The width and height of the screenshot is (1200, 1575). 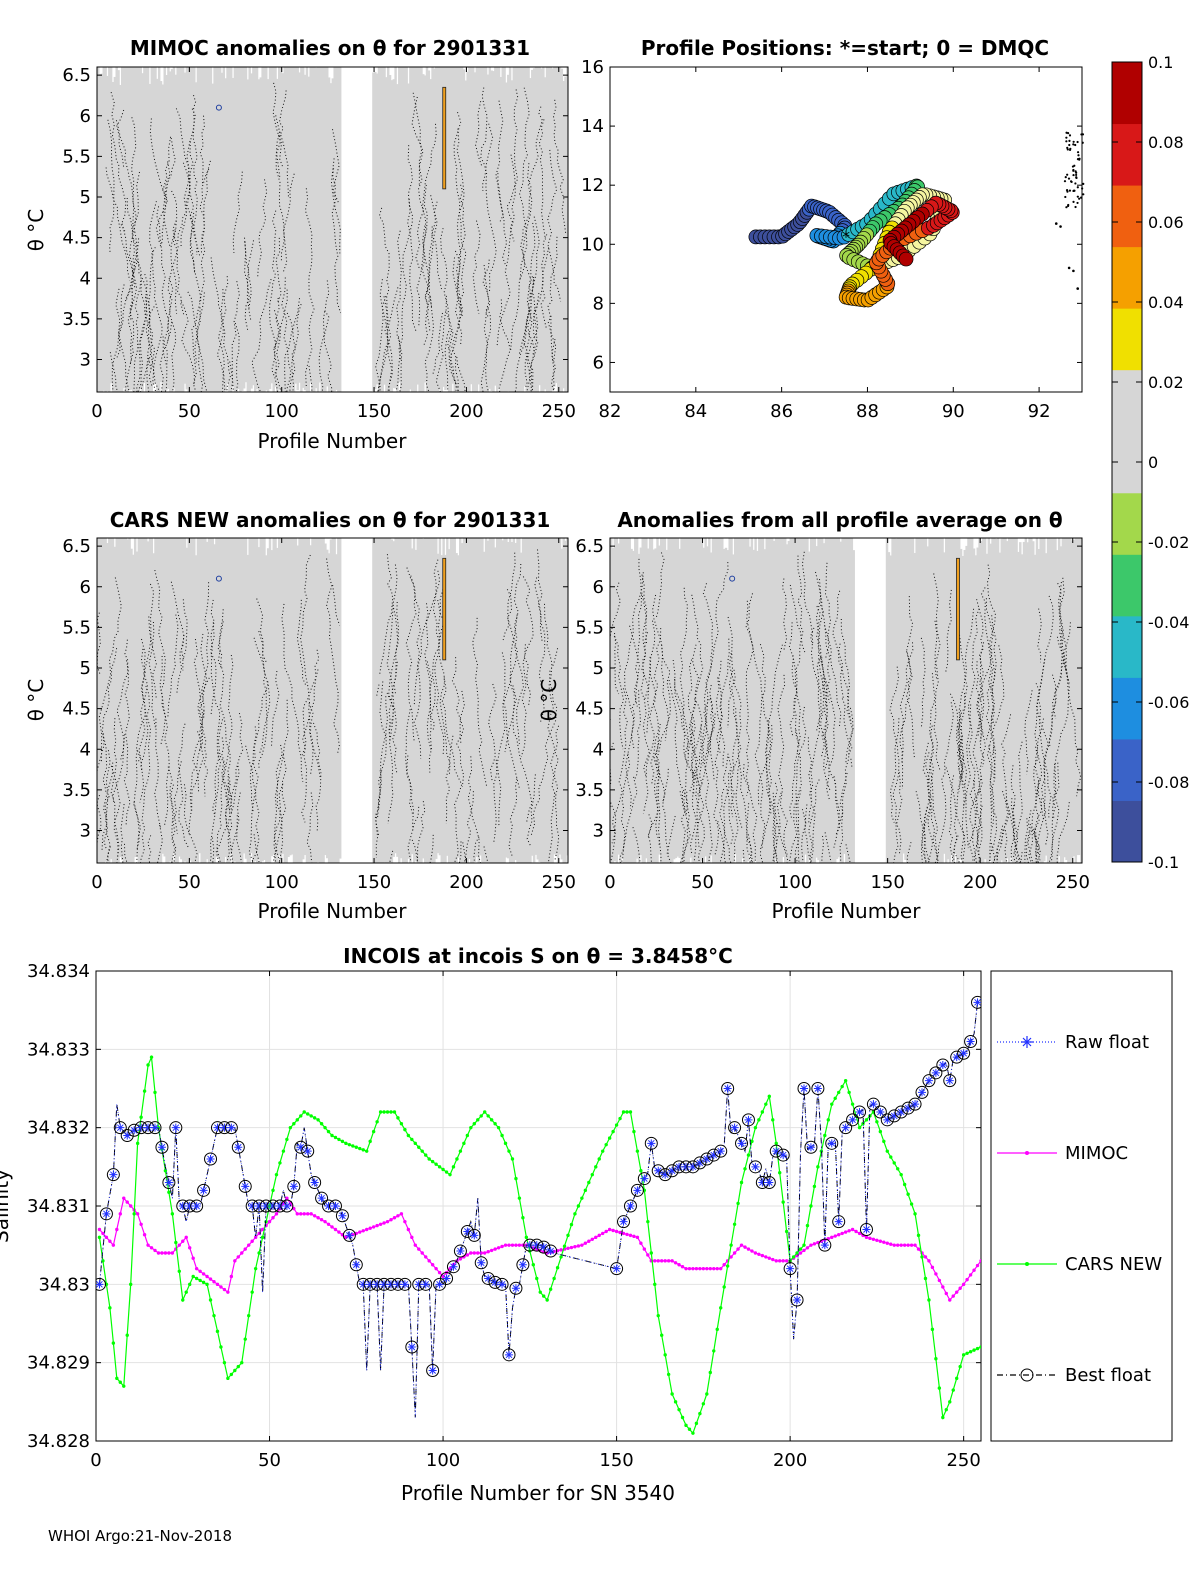 I want to click on colorbar-tick-label: -0.06, so click(x=1168, y=702).